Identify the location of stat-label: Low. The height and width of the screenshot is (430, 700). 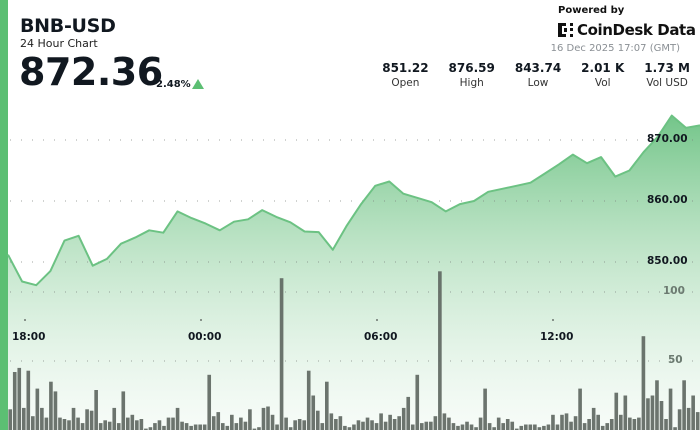
(538, 83).